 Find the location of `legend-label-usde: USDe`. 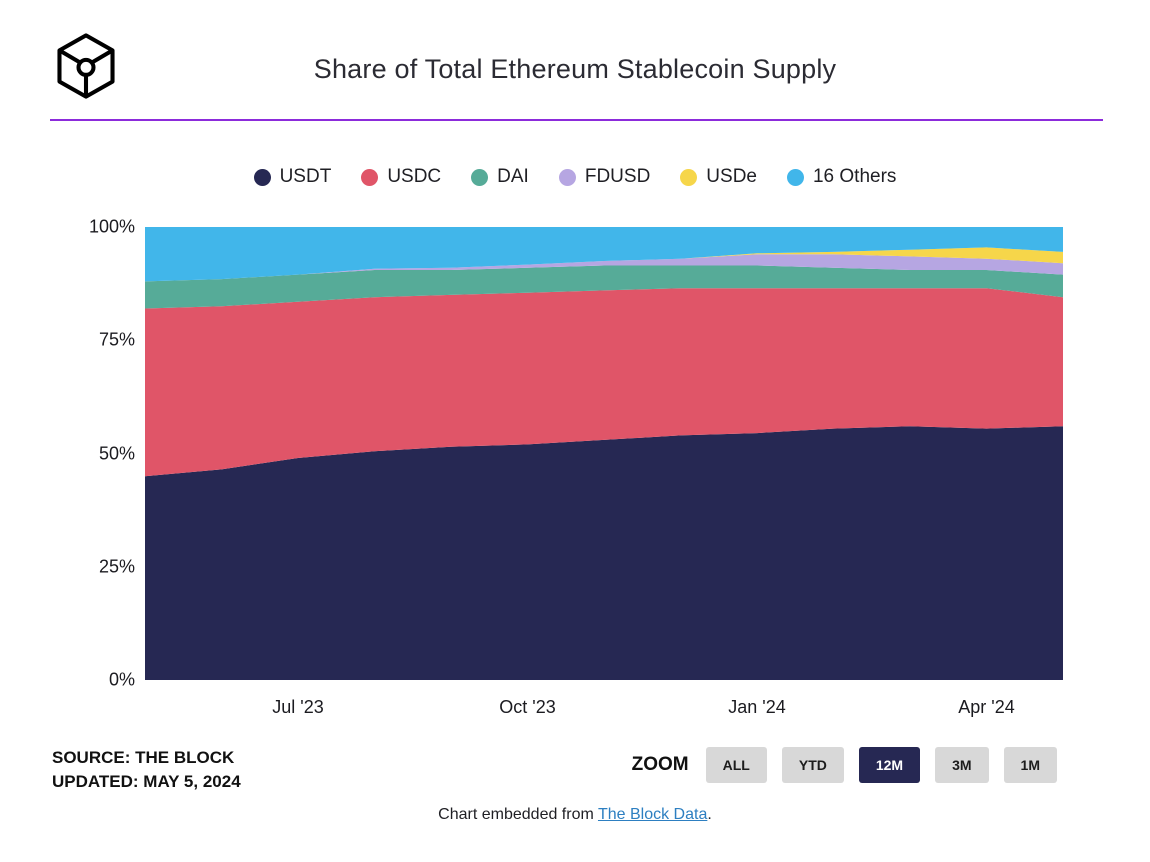

legend-label-usde: USDe is located at coordinates (731, 176).